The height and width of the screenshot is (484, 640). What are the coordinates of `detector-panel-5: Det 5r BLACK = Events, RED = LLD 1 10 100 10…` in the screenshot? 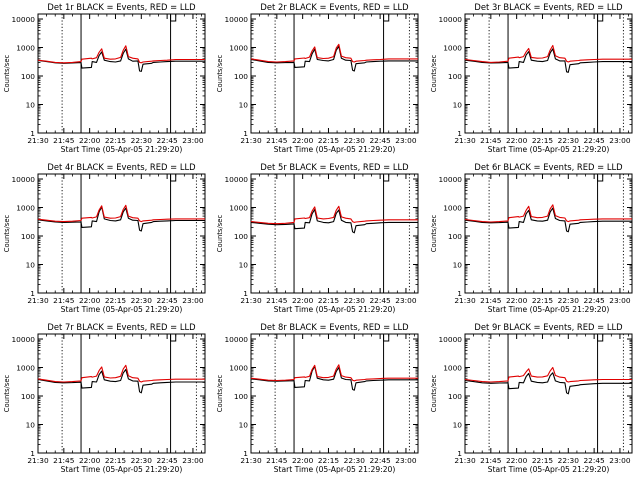 It's located at (317, 238).